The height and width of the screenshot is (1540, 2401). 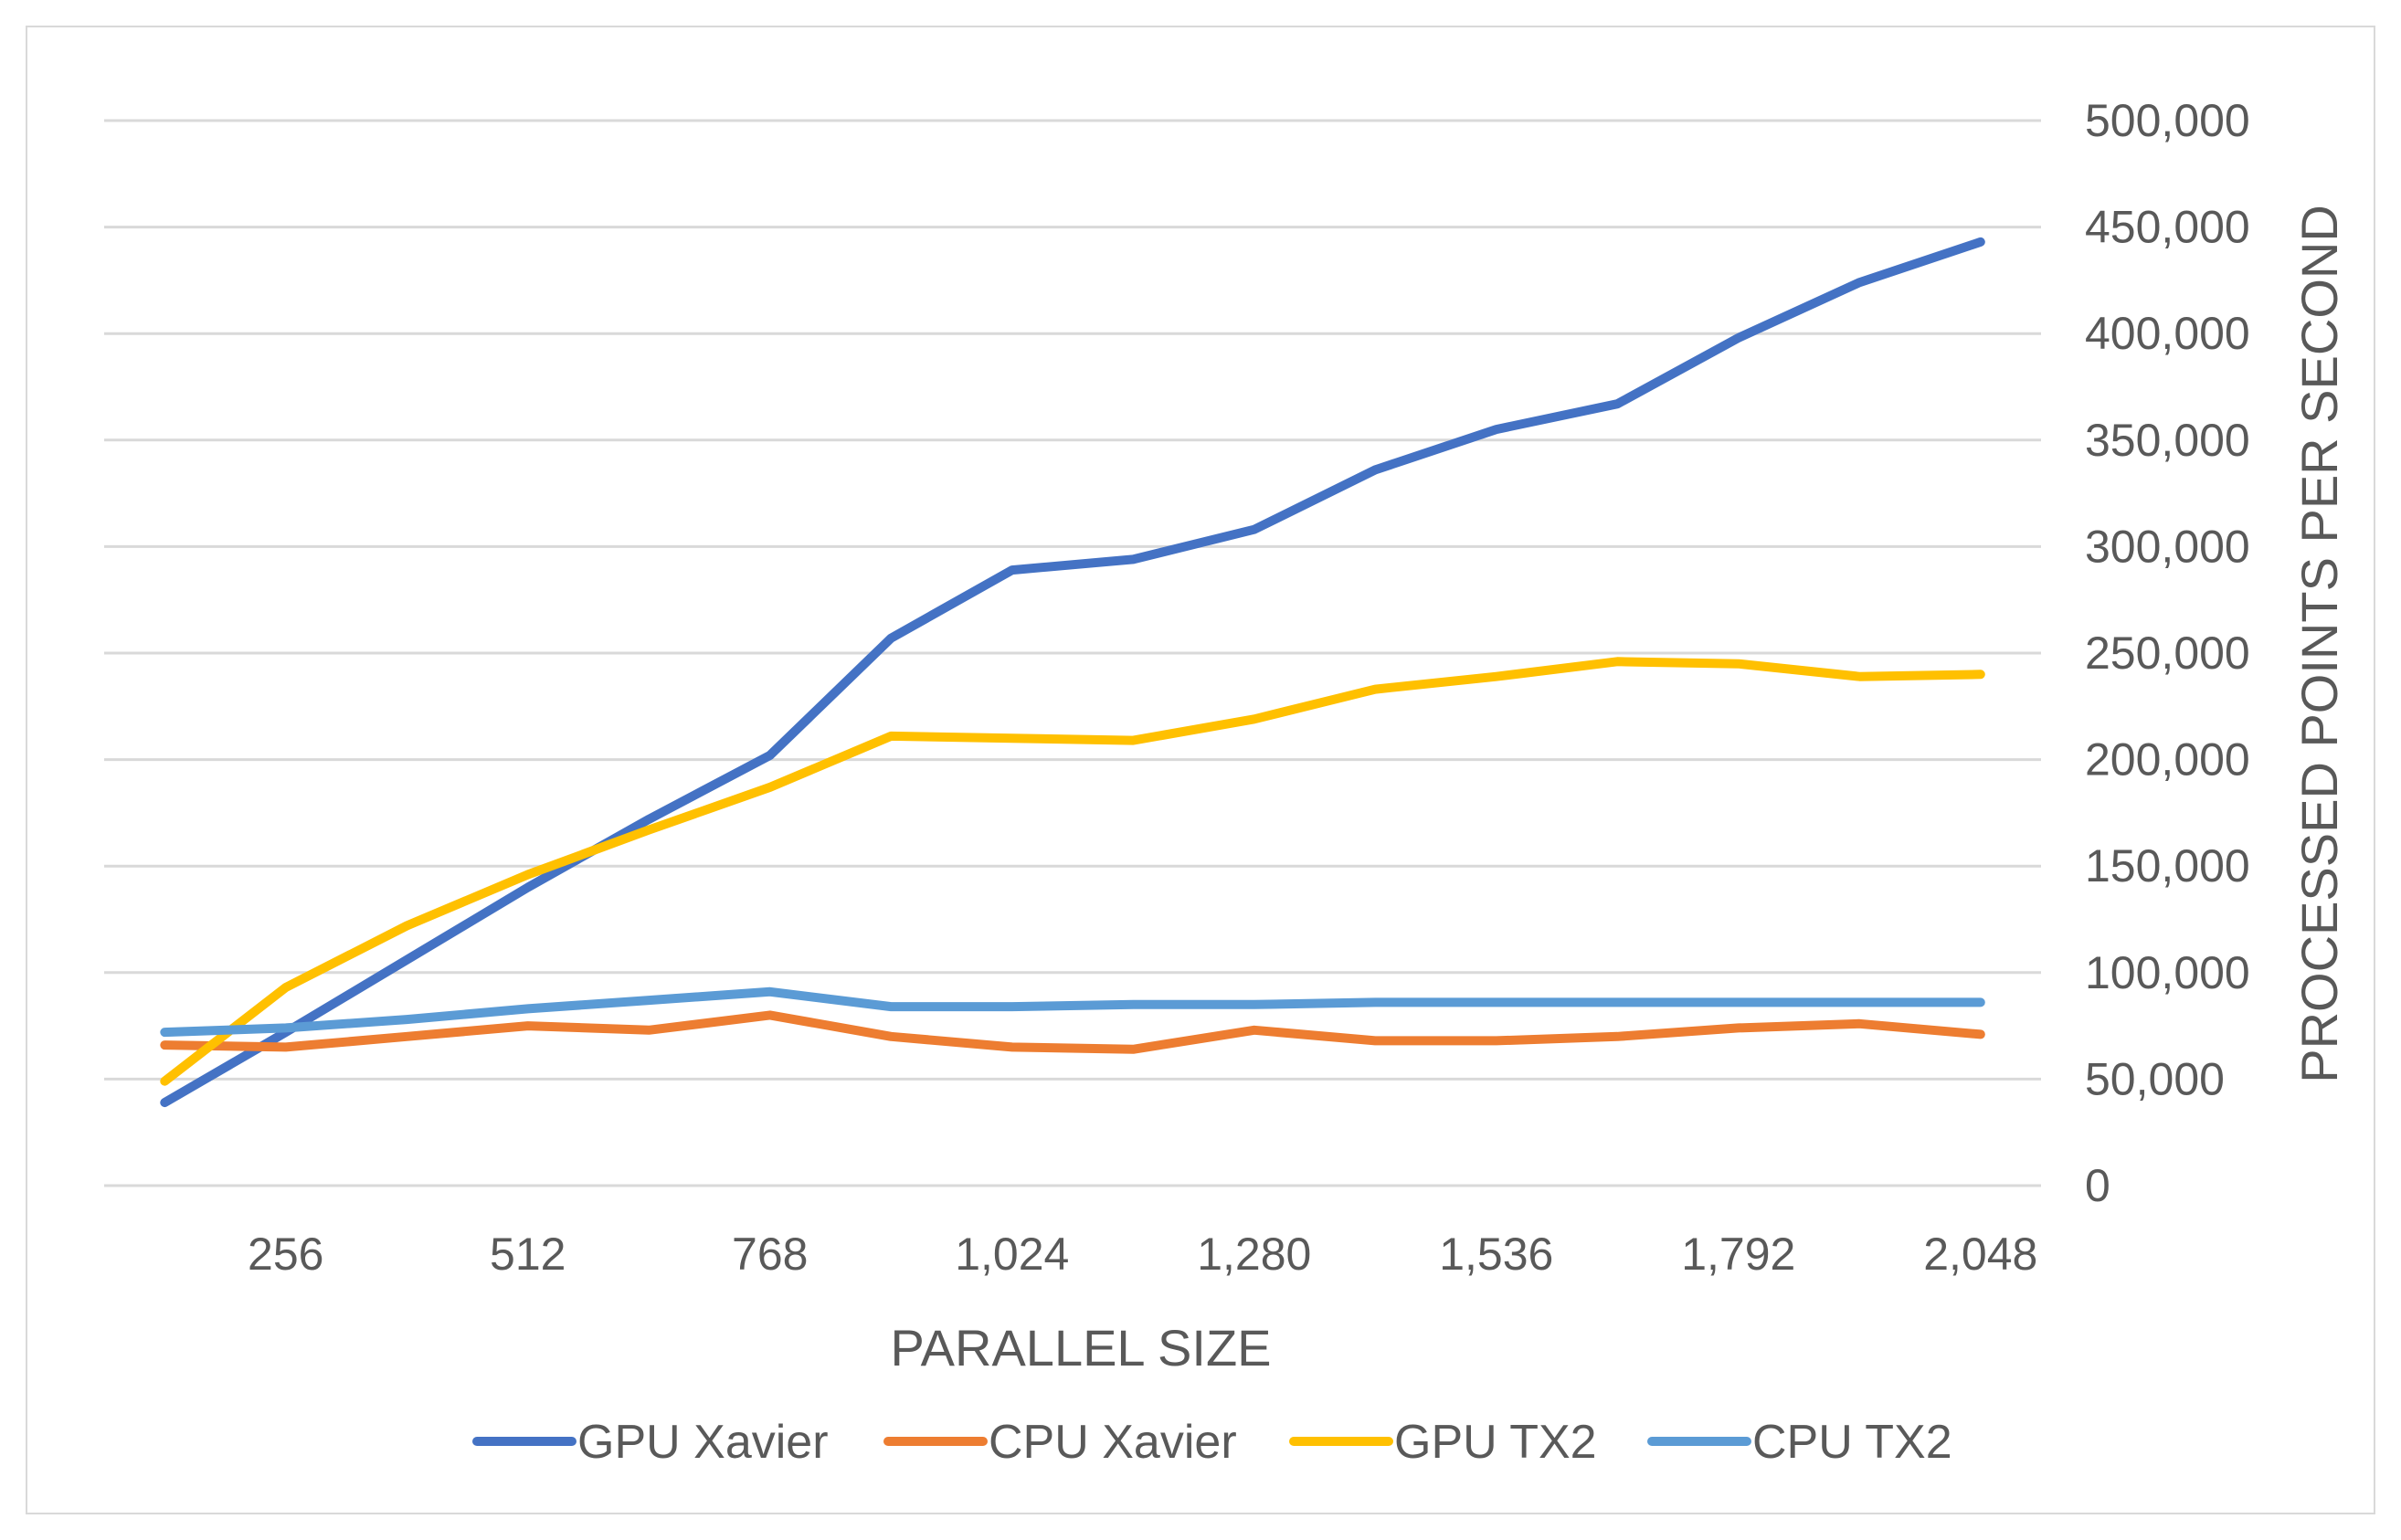 I want to click on legend-label-gpu-tx2: GPU TX2, so click(x=1495, y=1442).